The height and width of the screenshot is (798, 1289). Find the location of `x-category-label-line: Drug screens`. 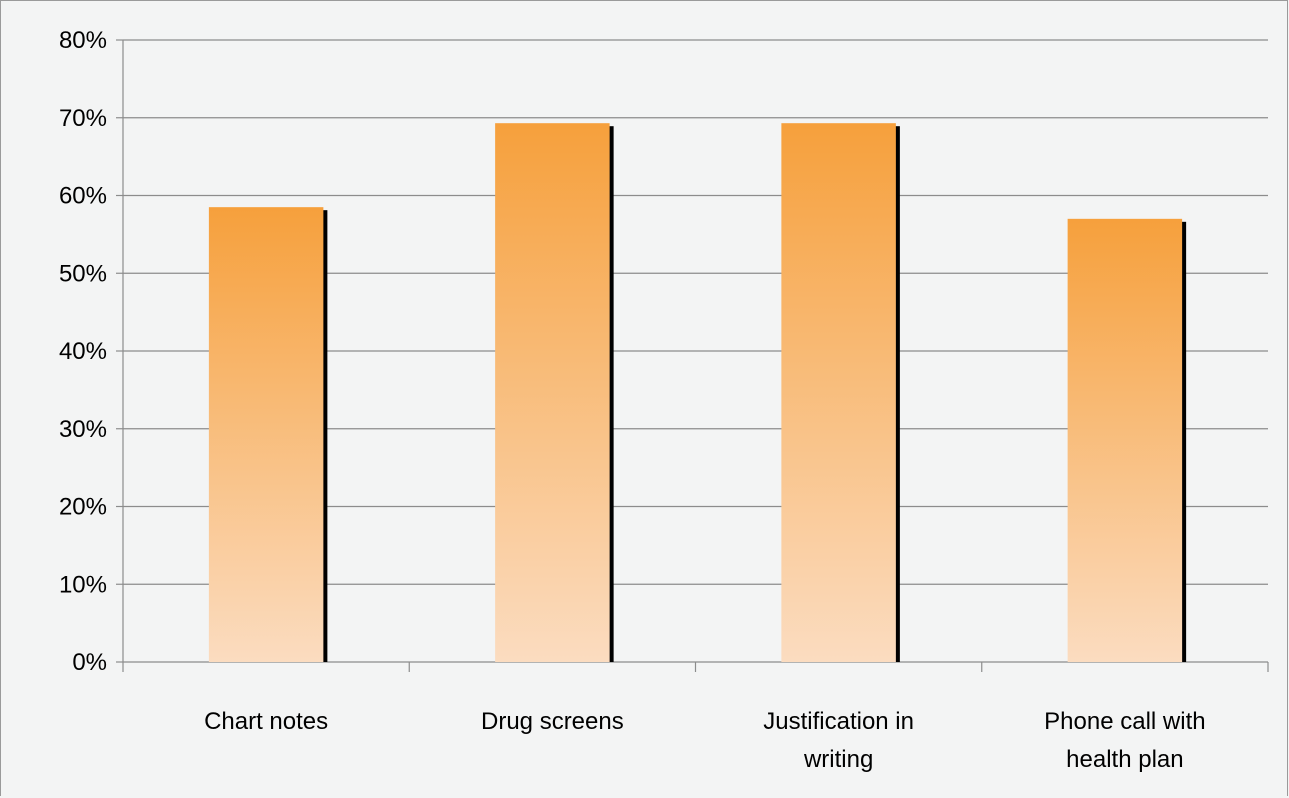

x-category-label-line: Drug screens is located at coordinates (552, 721).